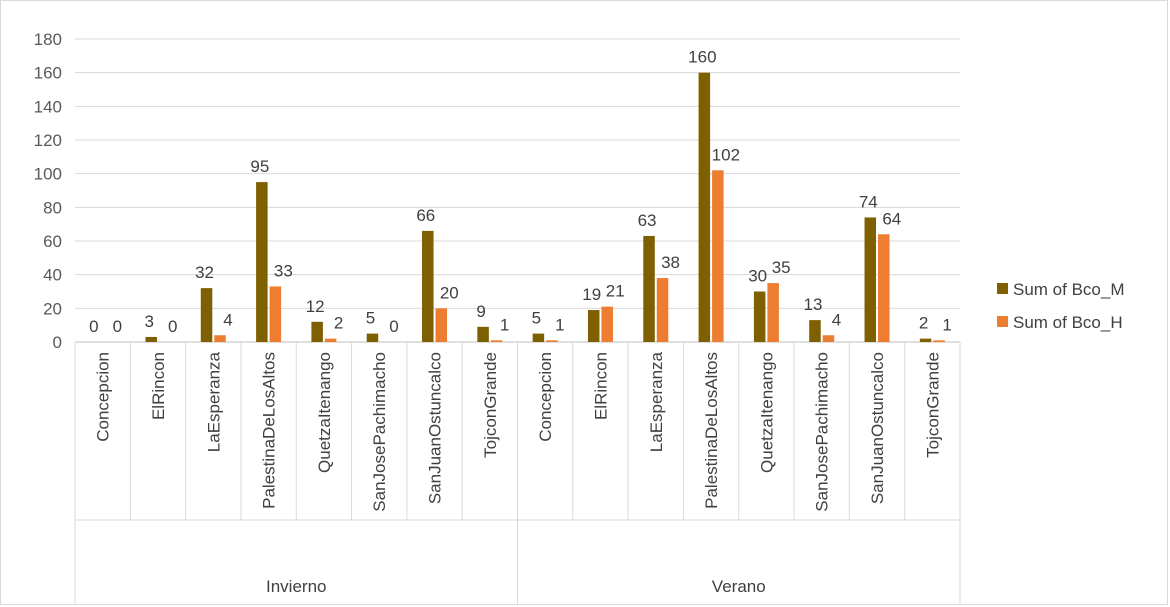 The width and height of the screenshot is (1170, 607). I want to click on data-label: 21, so click(615, 291).